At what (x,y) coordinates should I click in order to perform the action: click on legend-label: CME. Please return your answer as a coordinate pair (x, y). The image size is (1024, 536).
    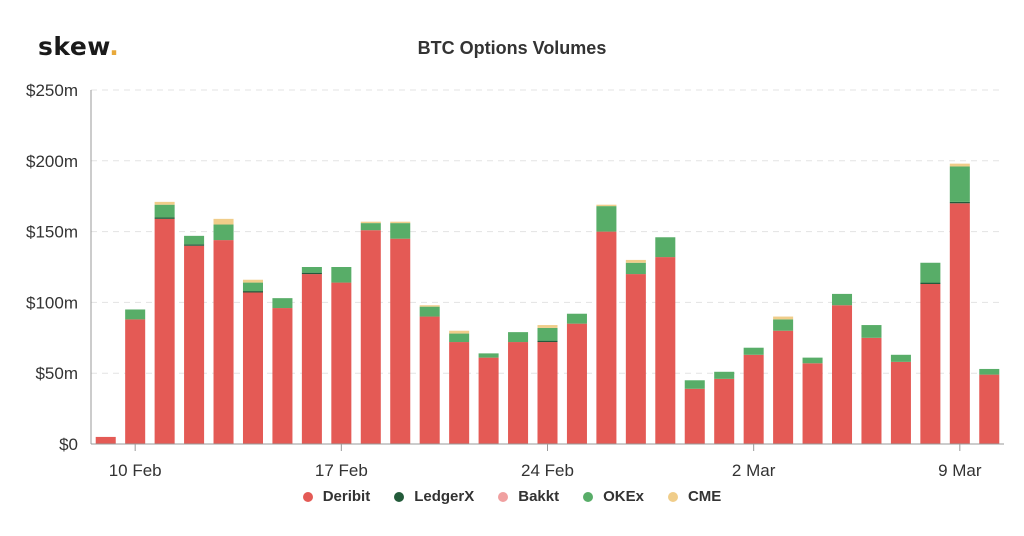
    Looking at the image, I should click on (704, 496).